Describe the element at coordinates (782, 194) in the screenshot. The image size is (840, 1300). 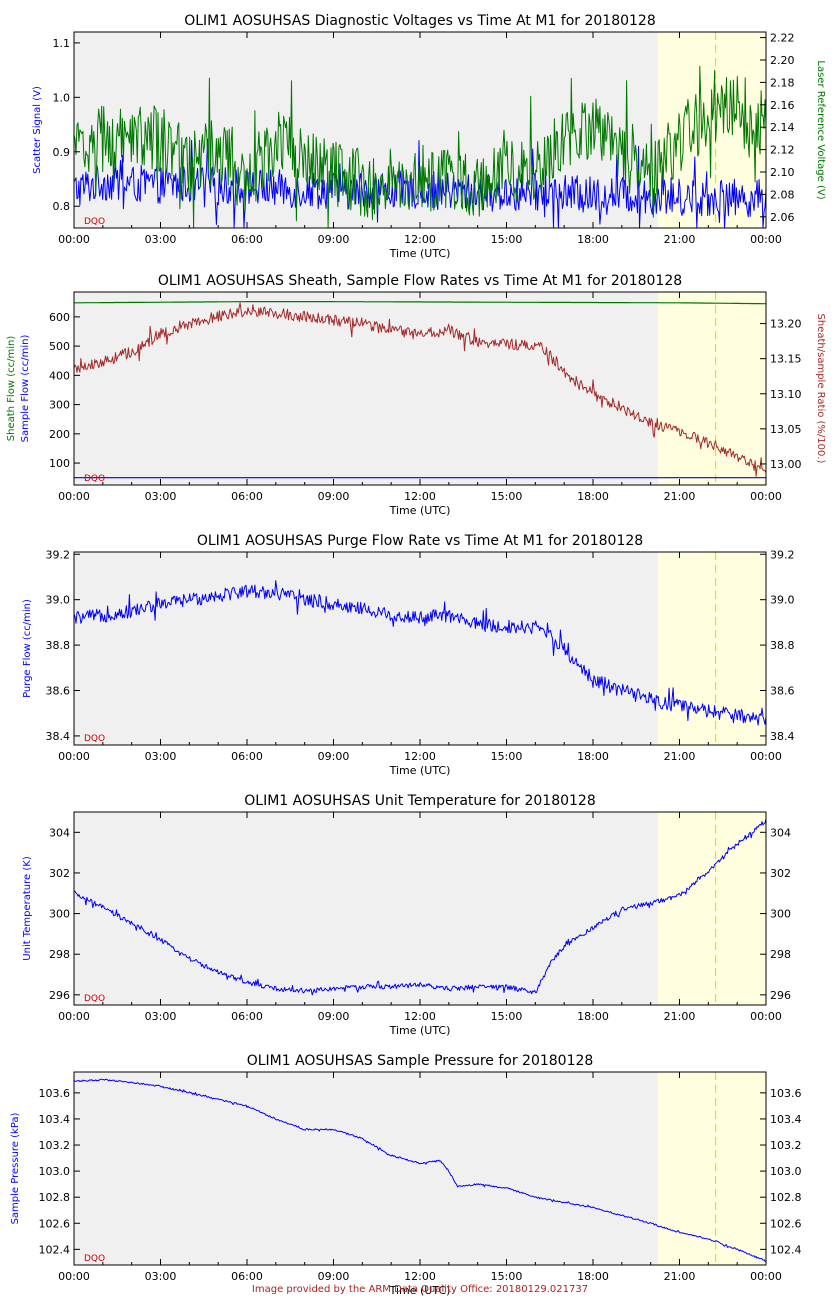
I see `y2-tick-label: 2.08` at that location.